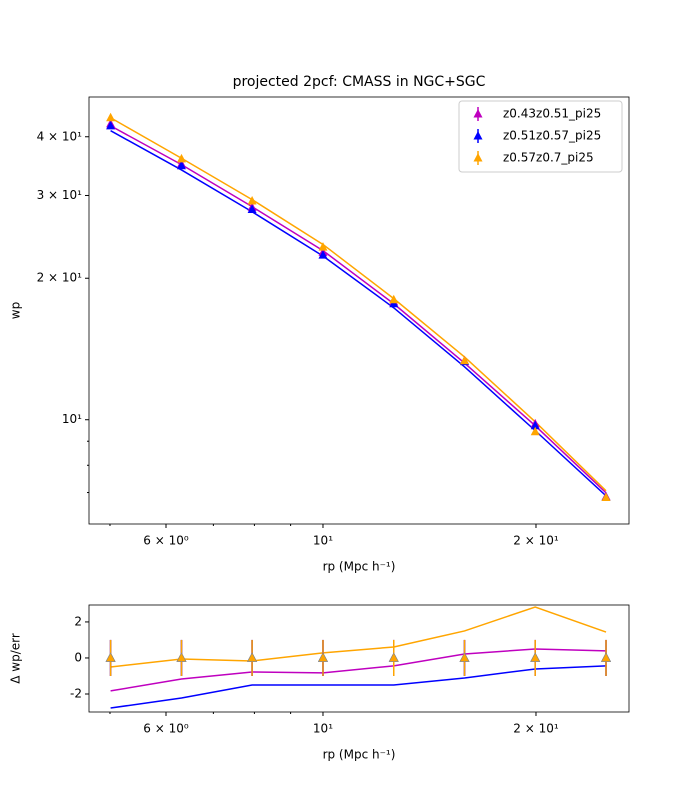 This screenshot has width=700, height=800. What do you see at coordinates (60, 136) in the screenshot?
I see `y-tick-label: 4 × 10¹` at bounding box center [60, 136].